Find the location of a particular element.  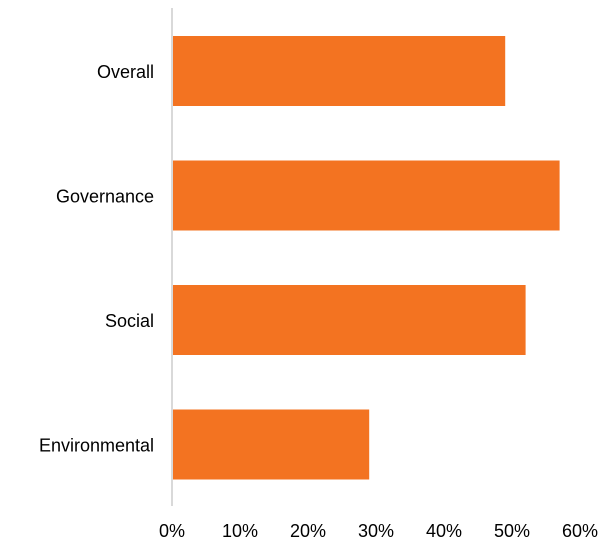

category-labels: Overall Governance Social Environmental is located at coordinates (96, 259).